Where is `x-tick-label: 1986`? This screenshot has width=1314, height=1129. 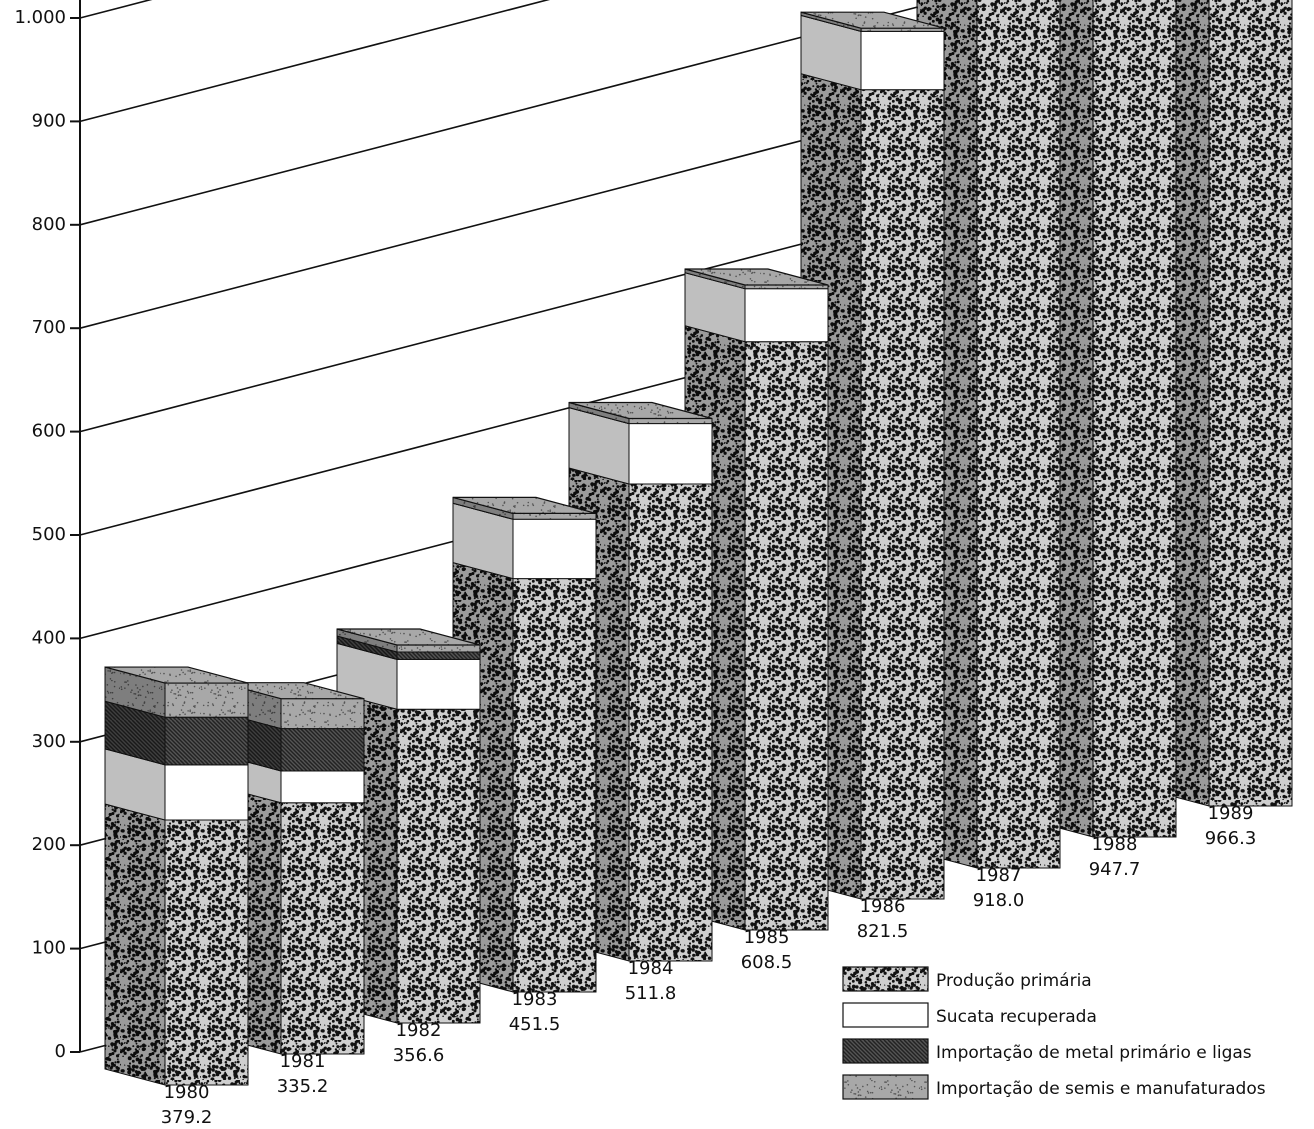 x-tick-label: 1986 is located at coordinates (883, 906).